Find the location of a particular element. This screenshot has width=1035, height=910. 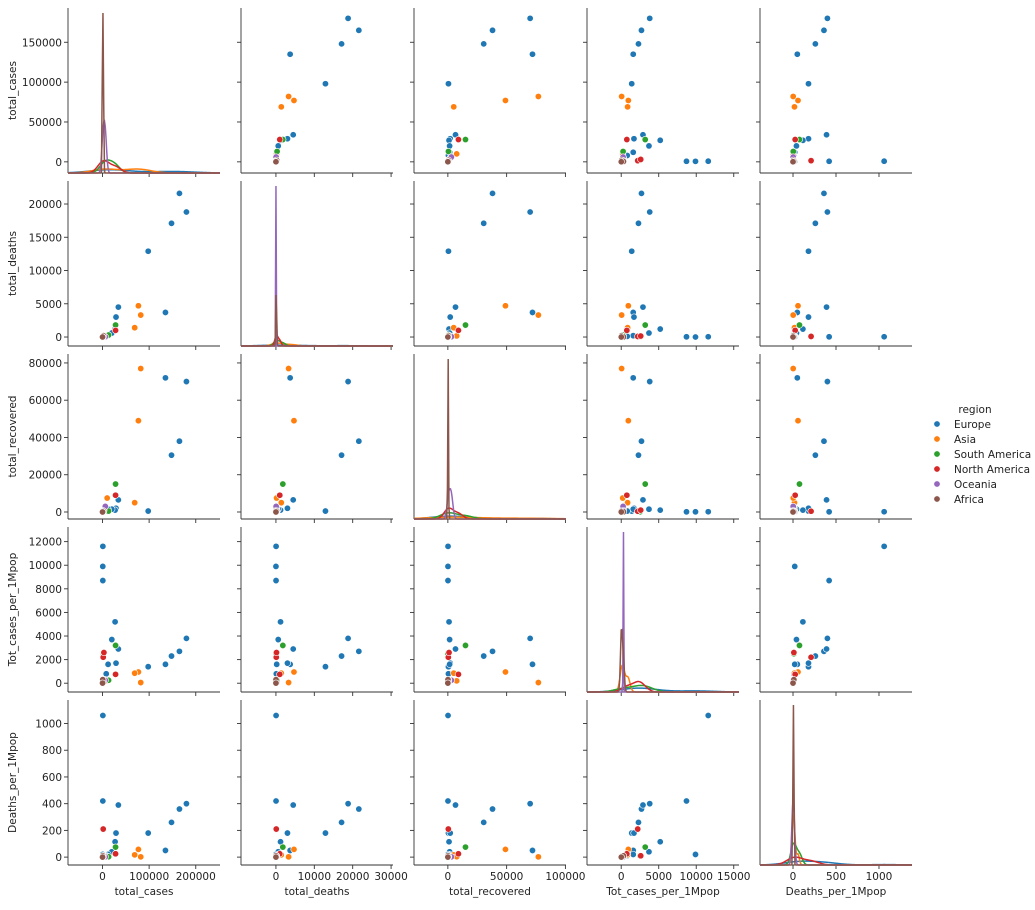

y-tick-label: 2000 is located at coordinates (48, 661).